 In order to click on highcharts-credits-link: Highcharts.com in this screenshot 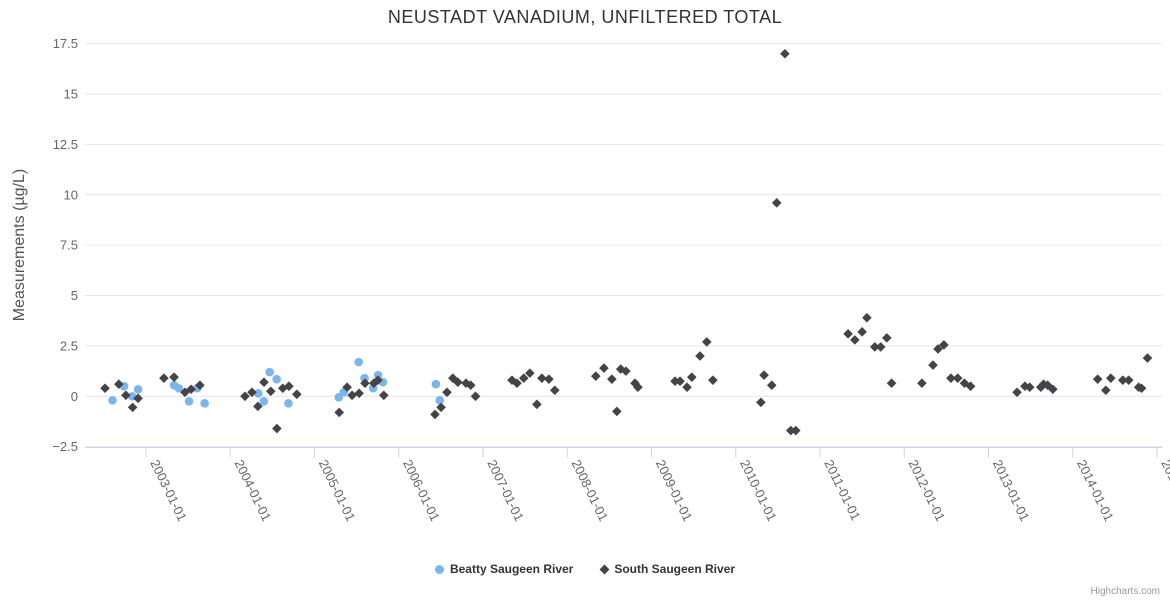, I will do `click(1125, 591)`.